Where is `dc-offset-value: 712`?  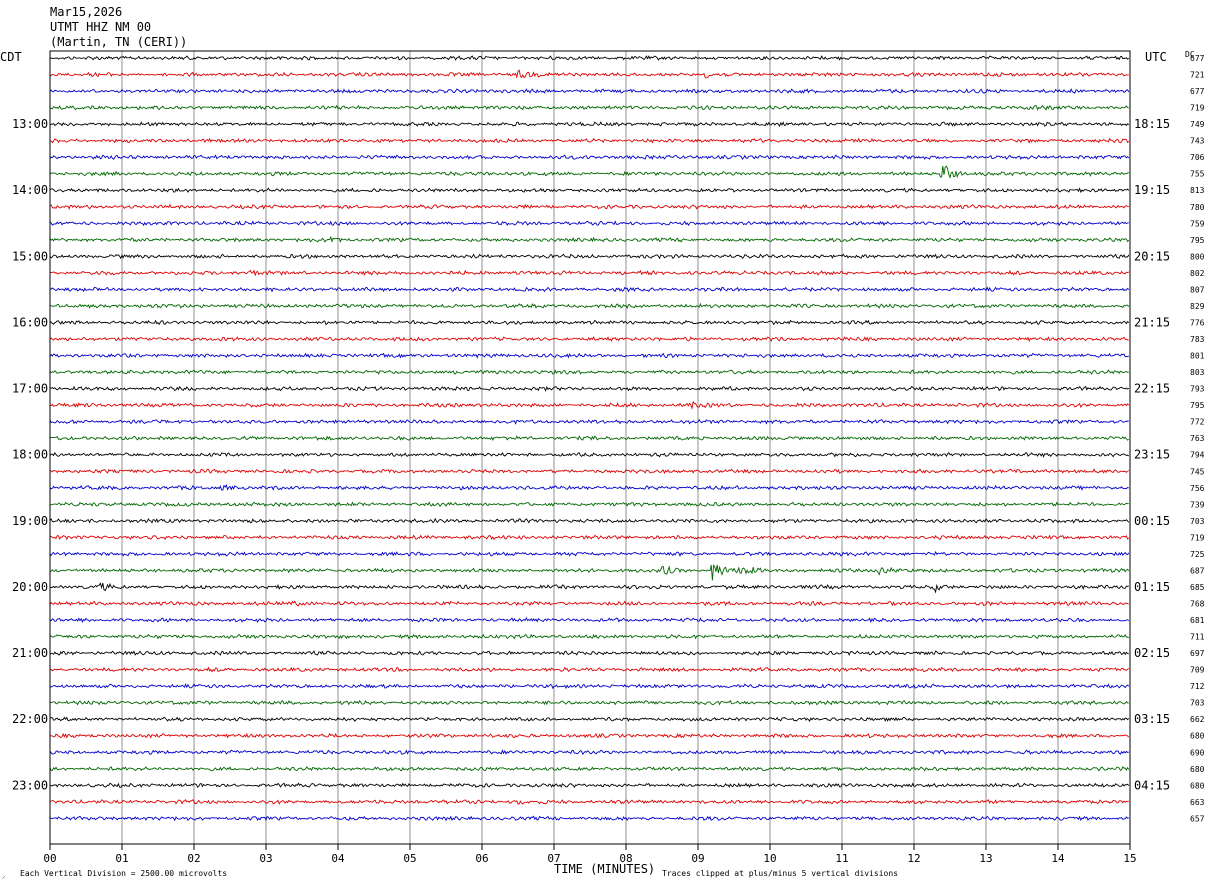 dc-offset-value: 712 is located at coordinates (1197, 686).